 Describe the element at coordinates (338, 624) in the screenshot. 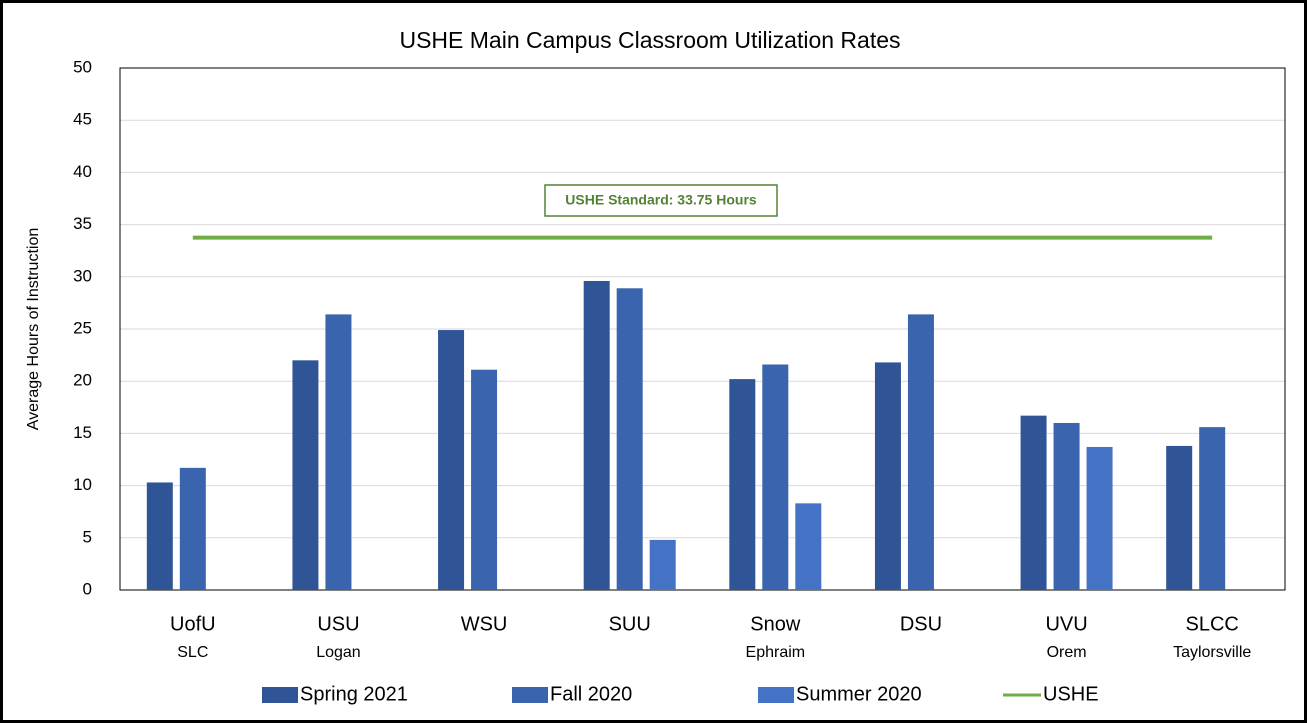

I see `x-tick-label: USU` at that location.